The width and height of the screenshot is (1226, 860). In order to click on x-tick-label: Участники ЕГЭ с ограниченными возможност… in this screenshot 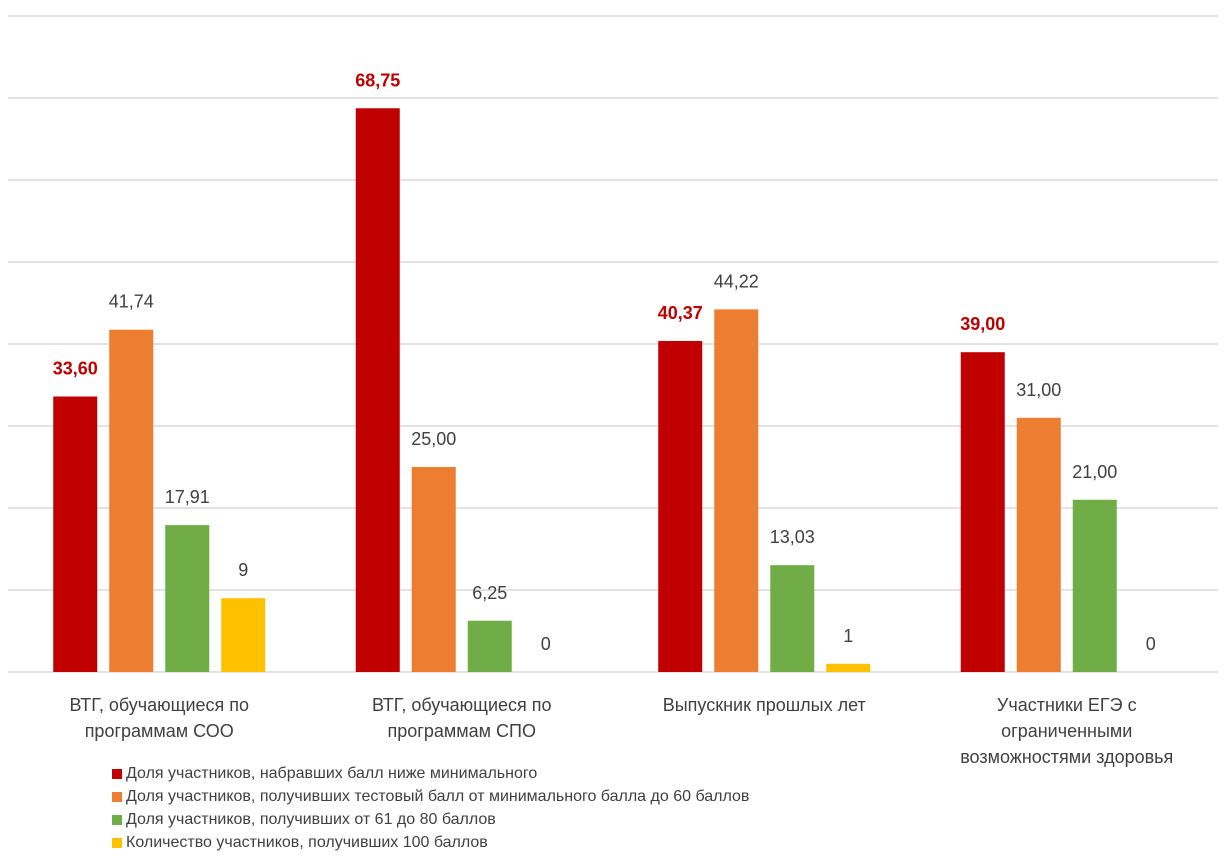, I will do `click(1067, 731)`.